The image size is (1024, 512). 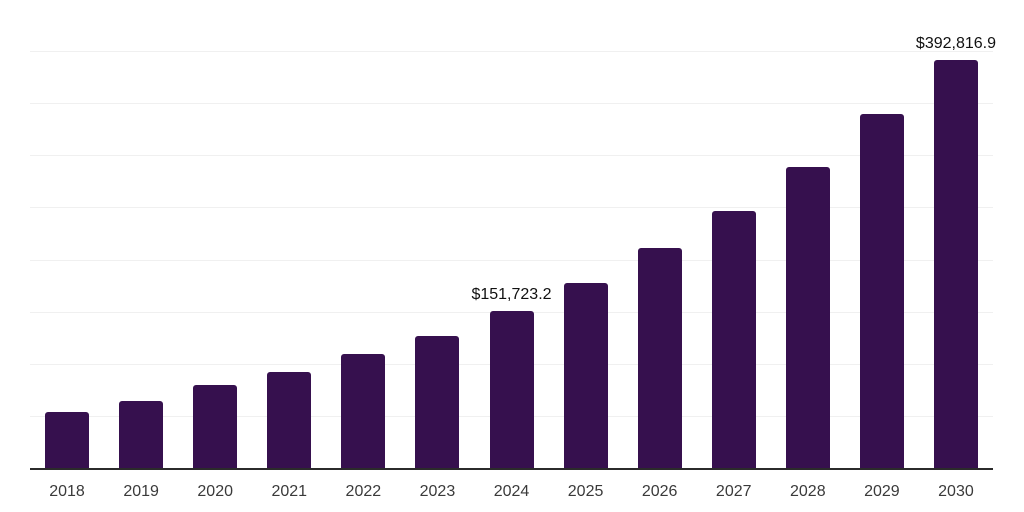 What do you see at coordinates (215, 491) in the screenshot?
I see `x-axis-label-2020: 2020` at bounding box center [215, 491].